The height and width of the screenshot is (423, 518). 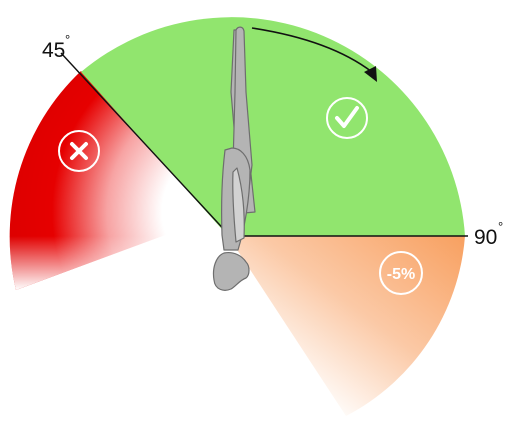 What do you see at coordinates (53, 50) in the screenshot?
I see `label-45: 45` at bounding box center [53, 50].